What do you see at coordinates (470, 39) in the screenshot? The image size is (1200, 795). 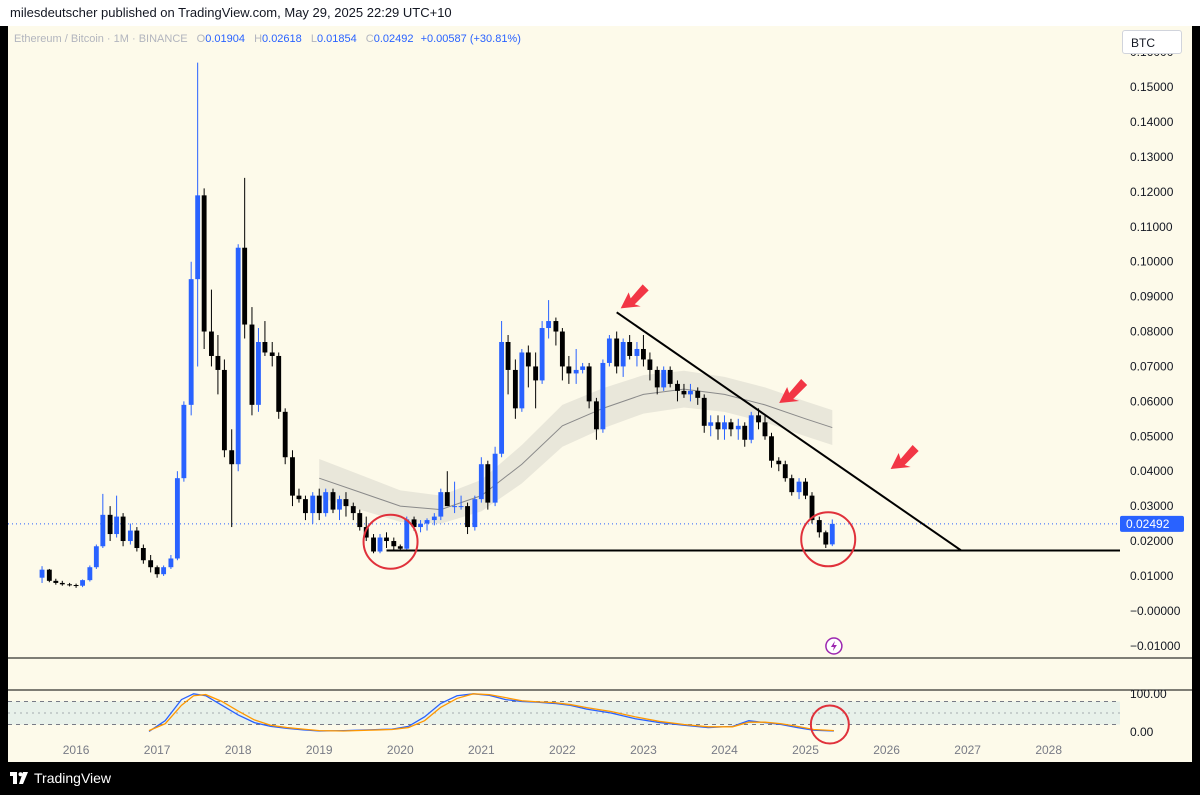 I see `change-value: +0.00587 (+30.81%)` at bounding box center [470, 39].